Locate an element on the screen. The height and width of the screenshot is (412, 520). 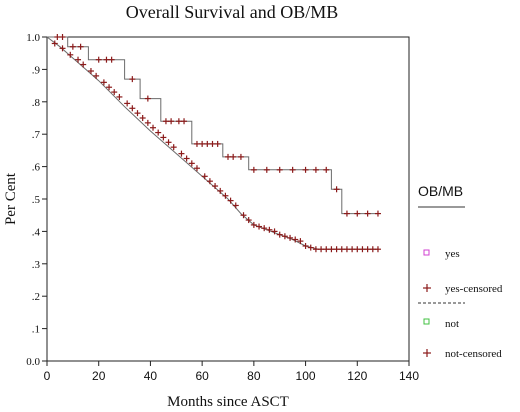
legend: OB/MB yes yes-censored not not-censored is located at coordinates (460, 271).